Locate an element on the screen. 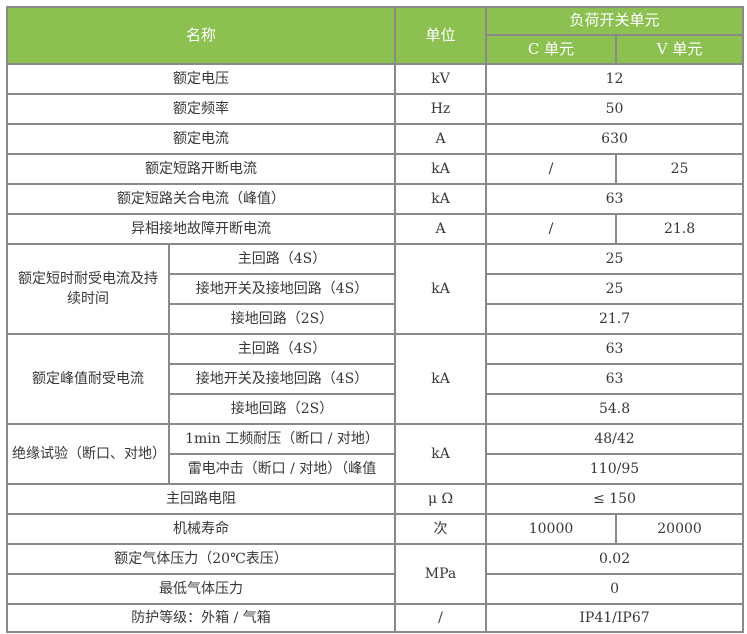  table-row-peak-1: 额定峰值耐受电流 主回路（4S） kA 63 is located at coordinates (375, 379).